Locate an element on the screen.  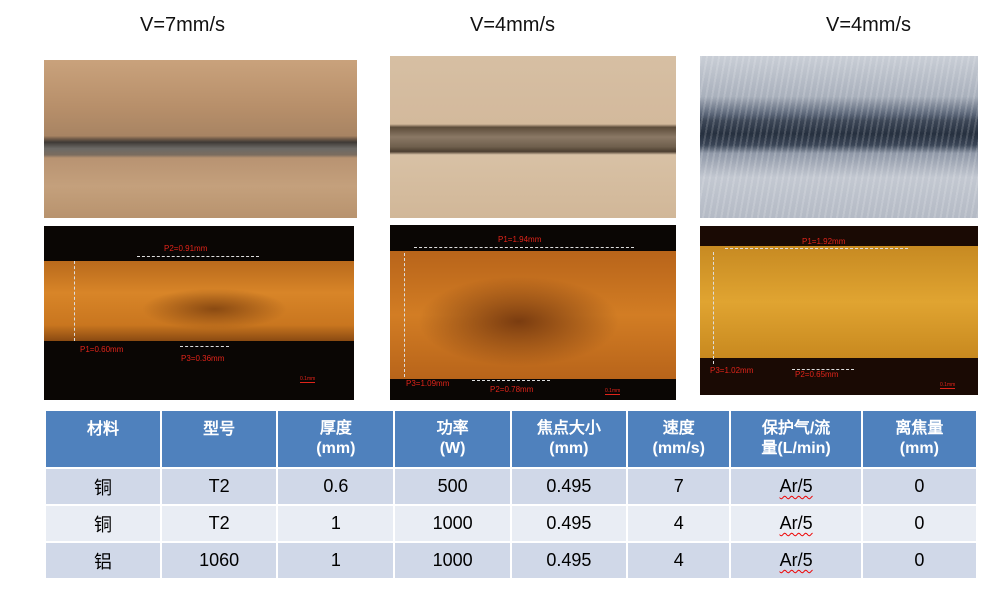
label-p1: P1=1.92mm is located at coordinates (824, 241).